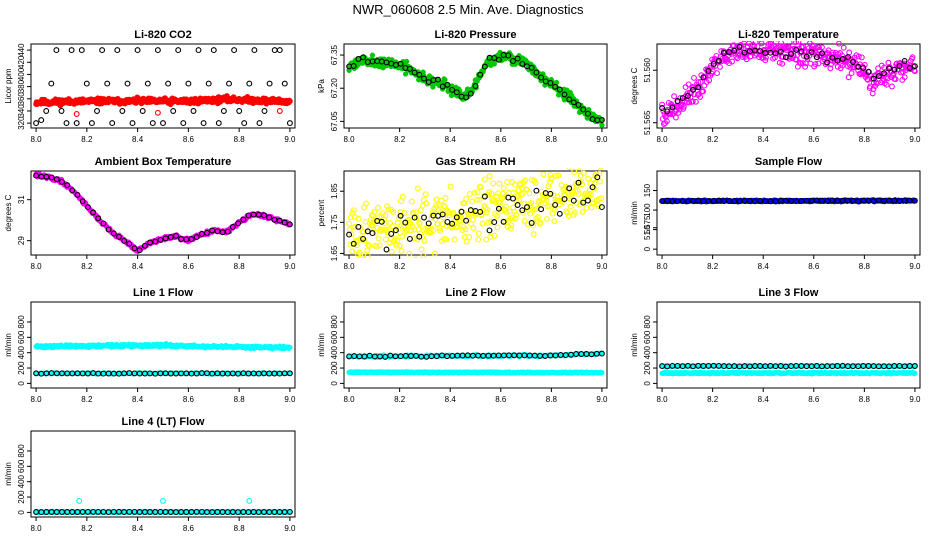 This screenshot has width=936, height=540. Describe the element at coordinates (334, 54) in the screenshot. I see `y-tick-label: 67.35` at that location.